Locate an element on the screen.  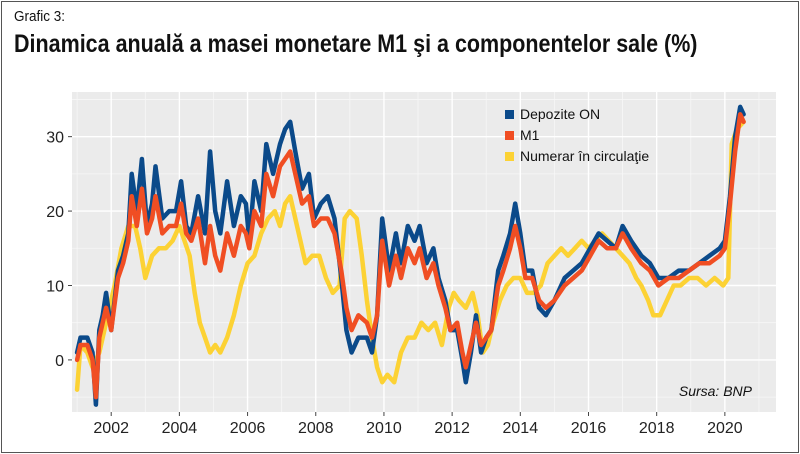
x-tick-label: 2006 is located at coordinates (248, 428).